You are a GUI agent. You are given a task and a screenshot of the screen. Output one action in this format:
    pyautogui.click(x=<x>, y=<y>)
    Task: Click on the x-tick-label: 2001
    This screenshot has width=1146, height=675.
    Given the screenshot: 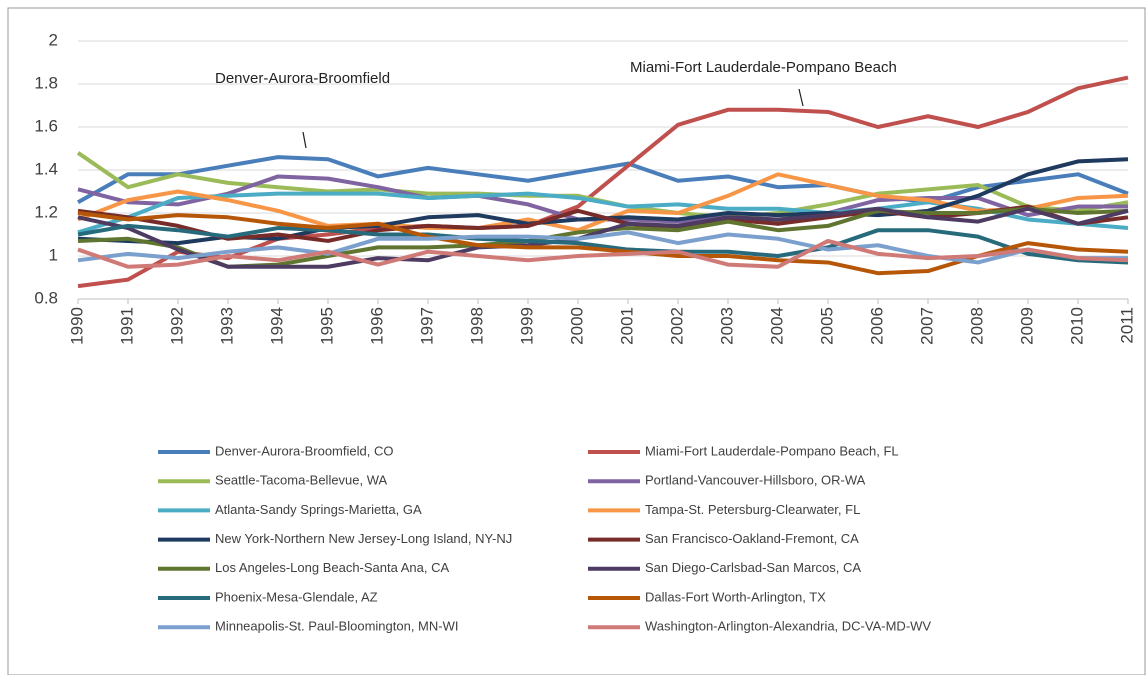 What is the action you would take?
    pyautogui.click(x=626, y=326)
    